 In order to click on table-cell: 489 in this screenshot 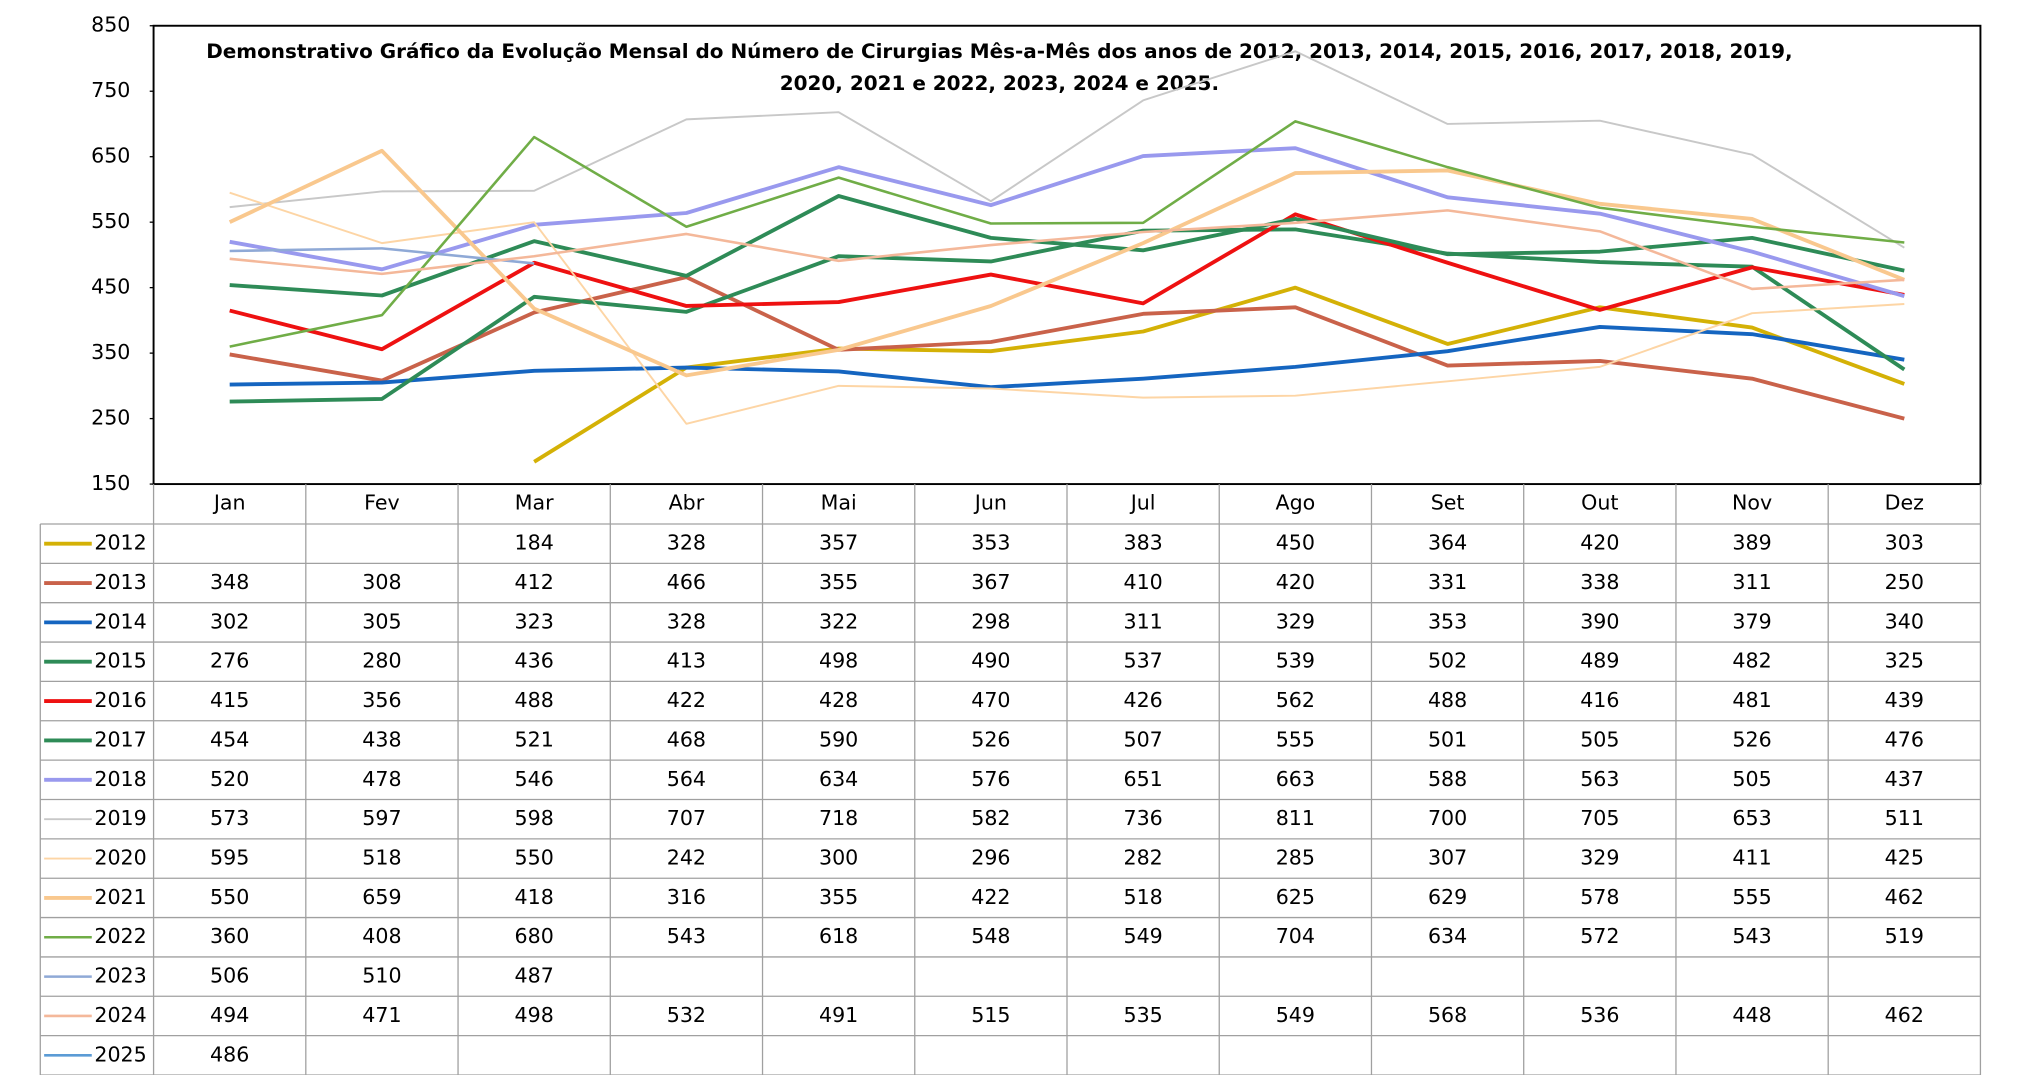, I will do `click(1599, 661)`.